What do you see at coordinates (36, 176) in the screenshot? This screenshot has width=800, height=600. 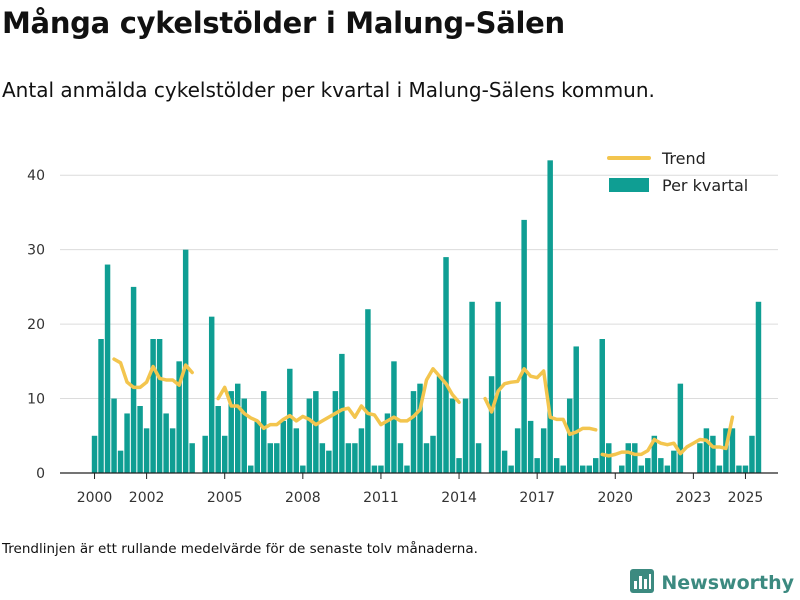 I see `y-tick-label: 40` at bounding box center [36, 176].